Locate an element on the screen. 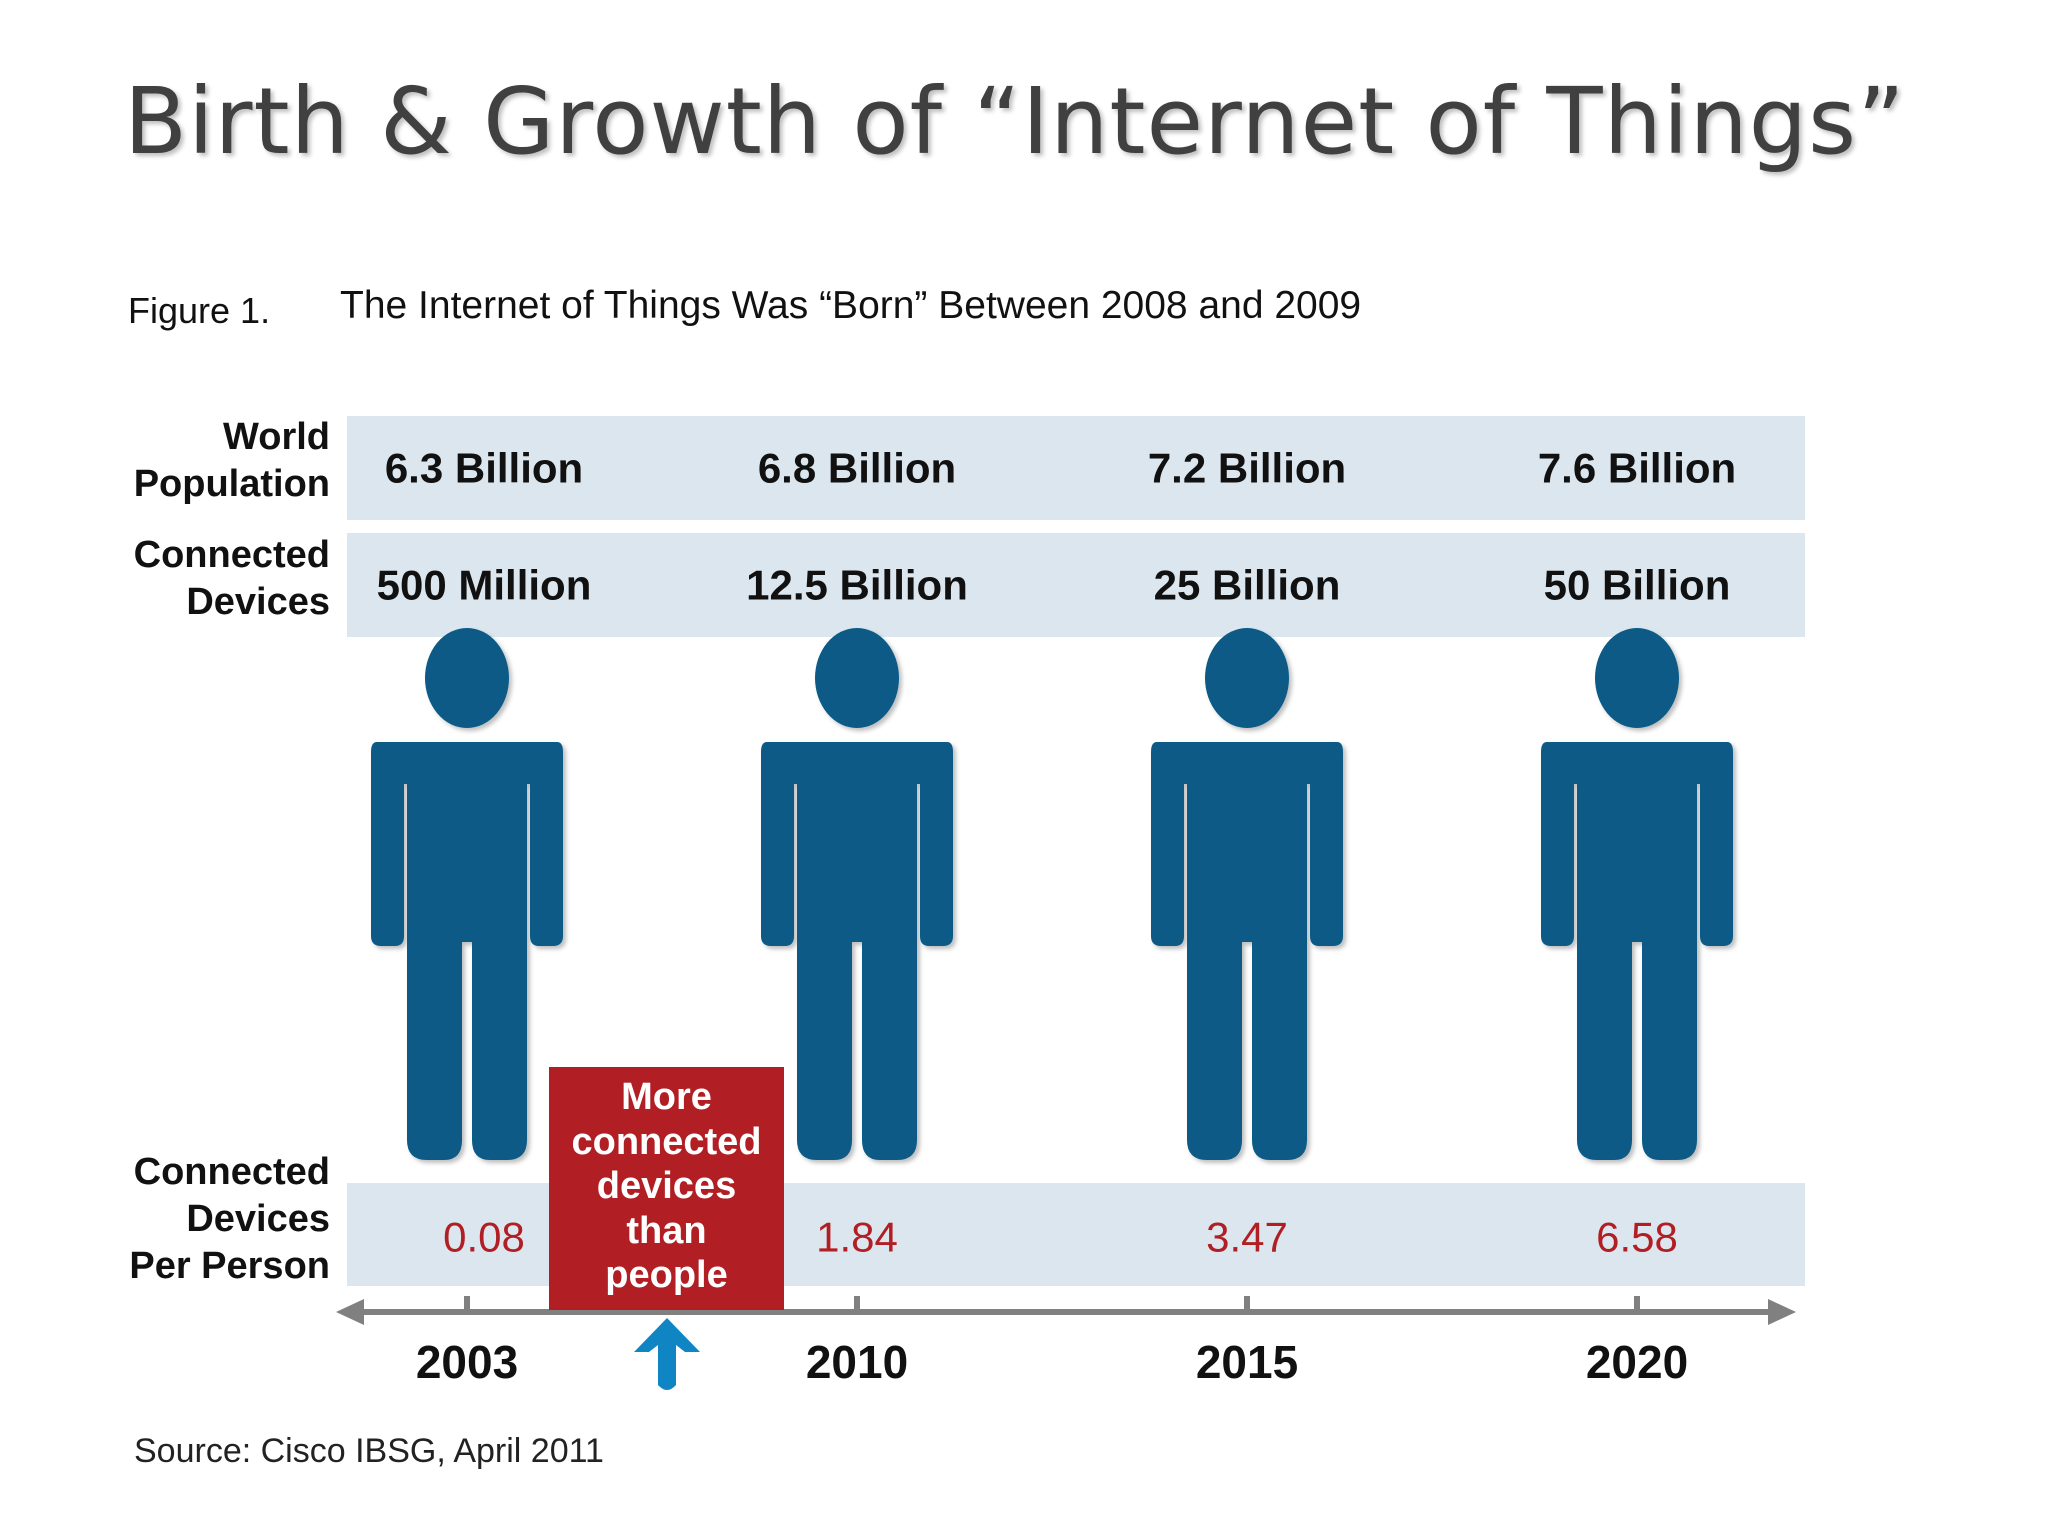 The image size is (2048, 1536). source-note: Source: Cisco IBSG, April 2011 is located at coordinates (369, 1451).